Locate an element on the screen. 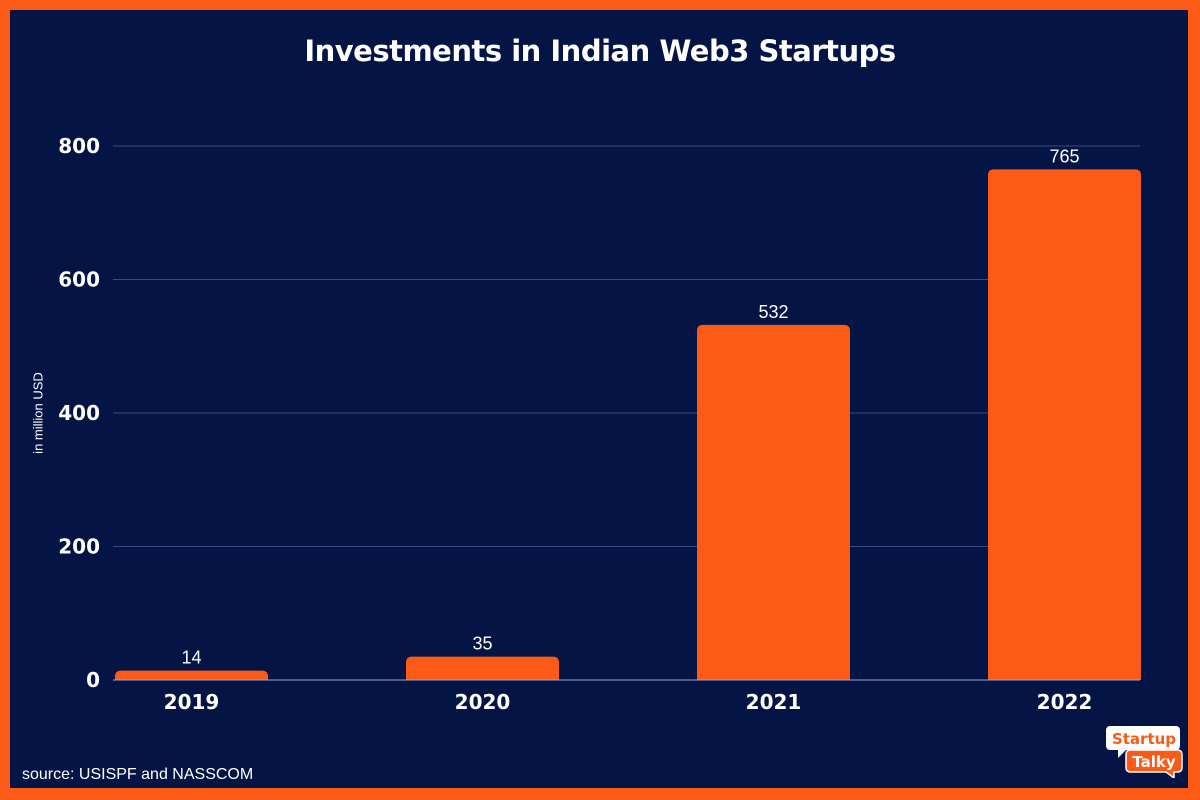 The width and height of the screenshot is (1200, 800). data-label: 35 is located at coordinates (482, 644).